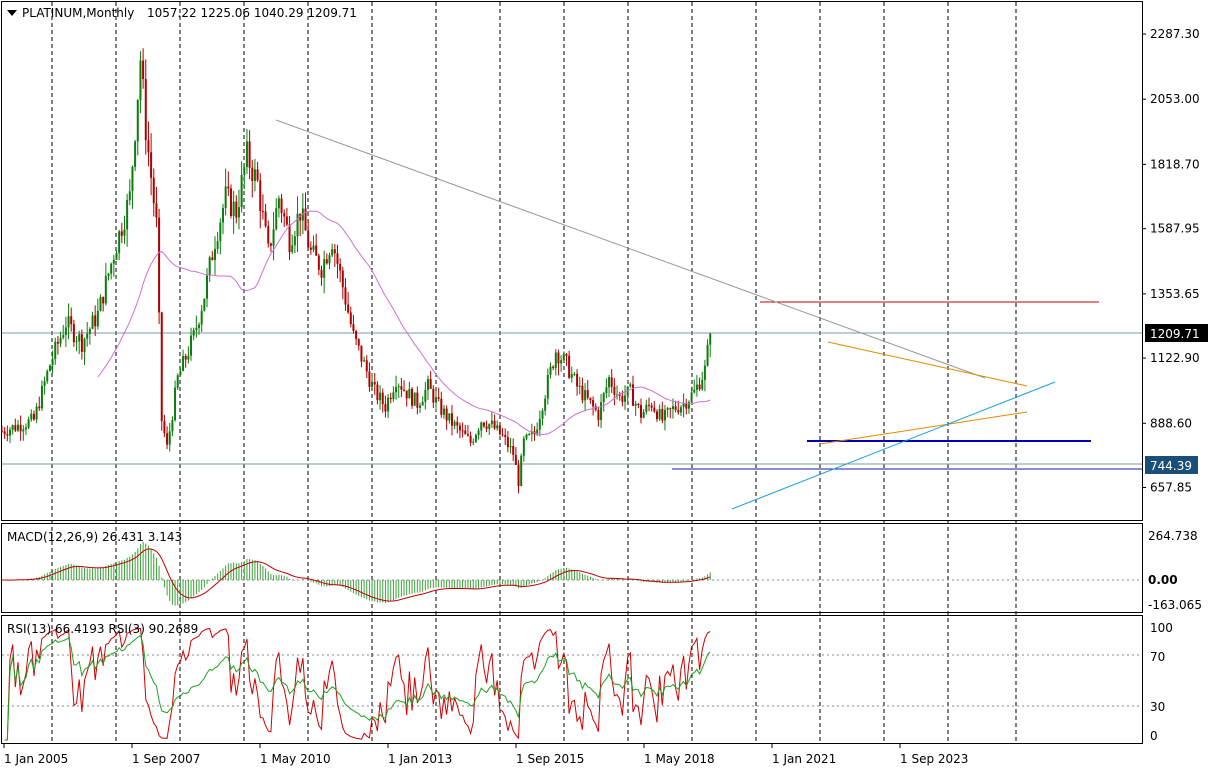 The width and height of the screenshot is (1216, 771). What do you see at coordinates (1175, 605) in the screenshot?
I see `macd-tick-label: -163.065` at bounding box center [1175, 605].